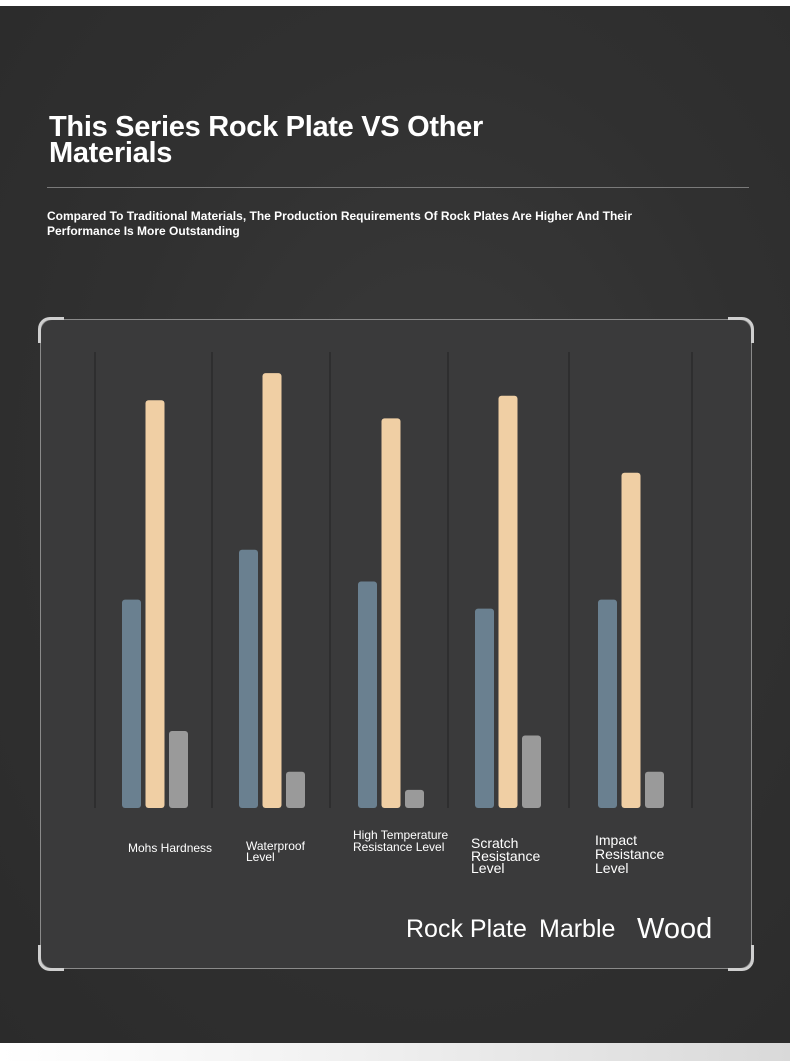 The width and height of the screenshot is (790, 1061). Describe the element at coordinates (391, 613) in the screenshot. I see `bar-marble-high-temperature-resistance-level` at that location.